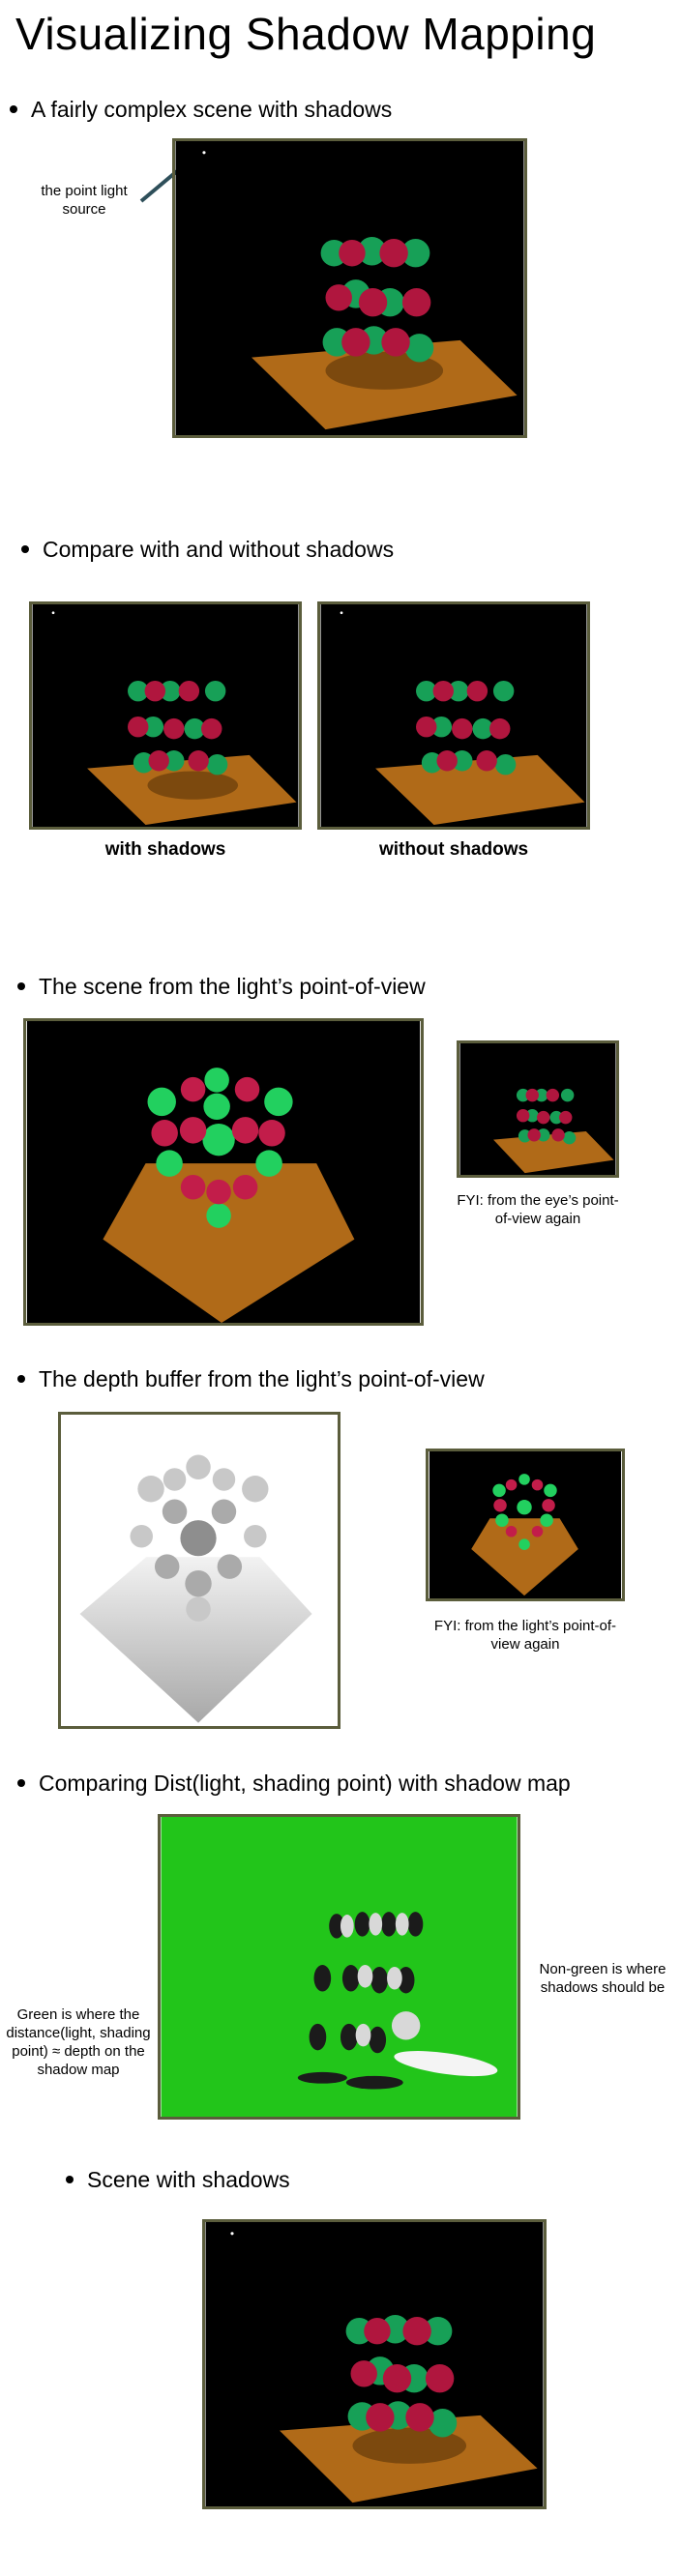 Image resolution: width=681 pixels, height=2576 pixels. I want to click on bullet-text: The scene from the light’s point-of-view, so click(232, 986).